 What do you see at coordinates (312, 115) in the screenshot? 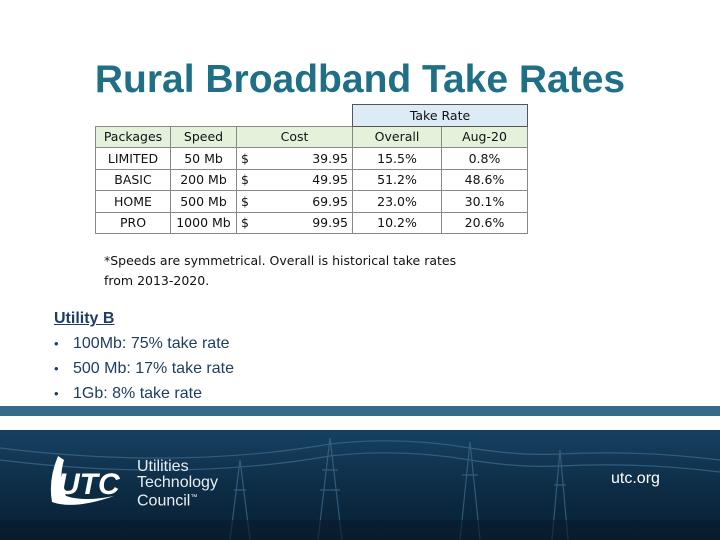
I see `table-group-header-row: Take Rate` at bounding box center [312, 115].